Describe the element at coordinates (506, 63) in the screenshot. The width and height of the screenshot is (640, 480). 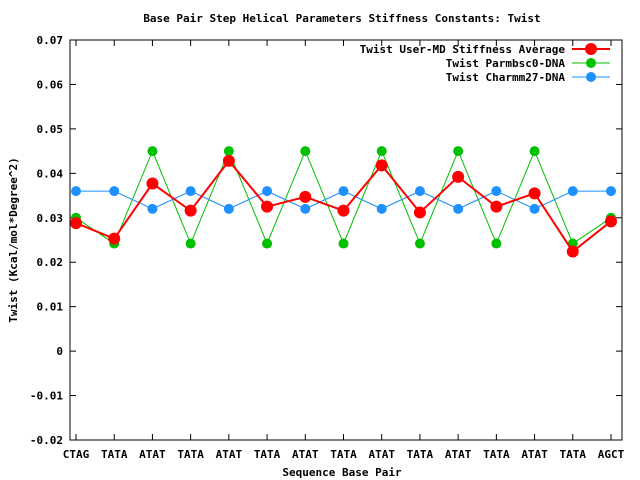
I see `legend-label: Twist Parmbsc0-DNA` at that location.